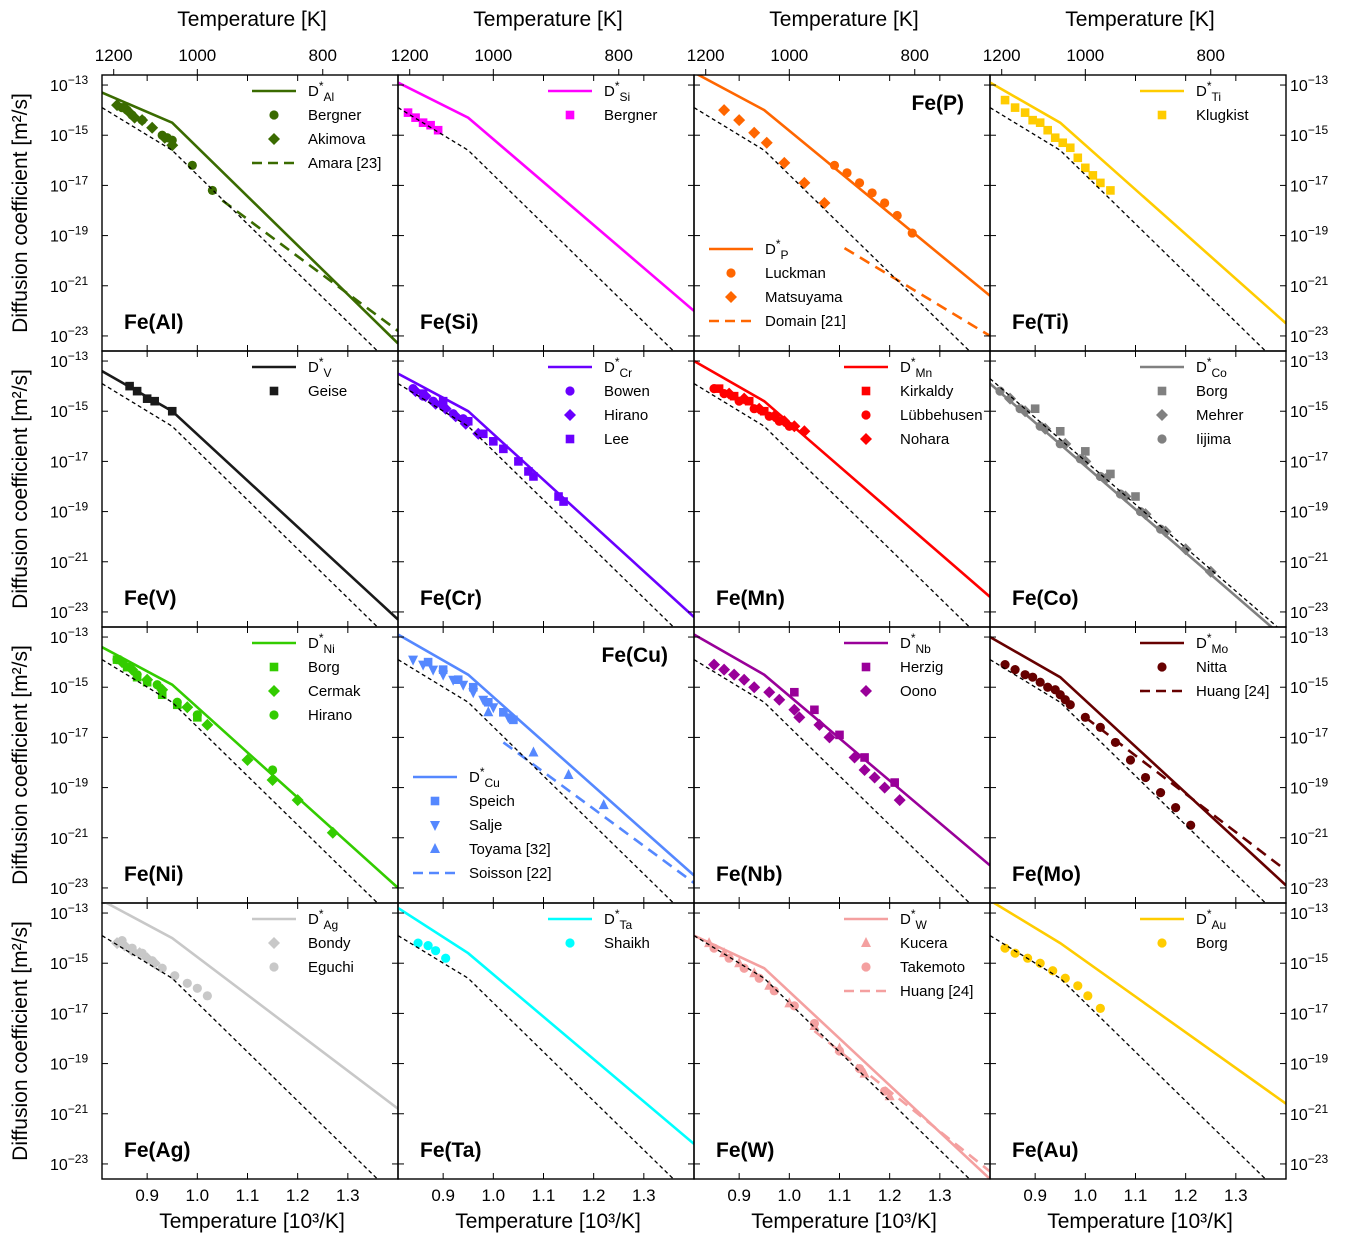 The image size is (1361, 1234). I want to click on legend-label: Borg, so click(1212, 391).